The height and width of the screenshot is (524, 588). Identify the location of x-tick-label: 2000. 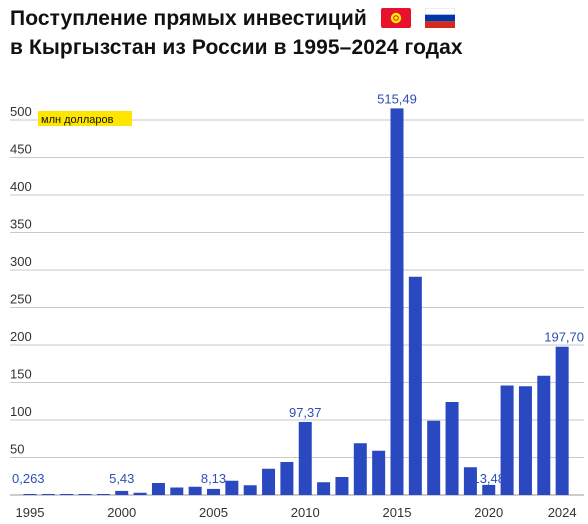
(121, 512).